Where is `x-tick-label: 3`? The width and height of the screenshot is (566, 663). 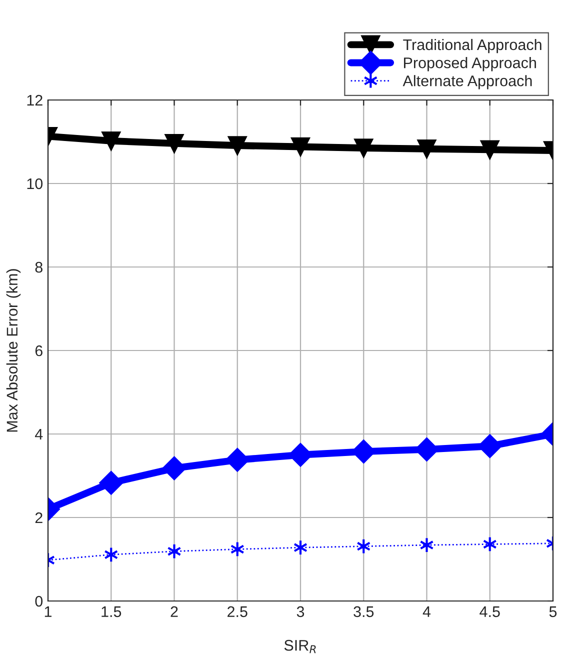 x-tick-label: 3 is located at coordinates (300, 612).